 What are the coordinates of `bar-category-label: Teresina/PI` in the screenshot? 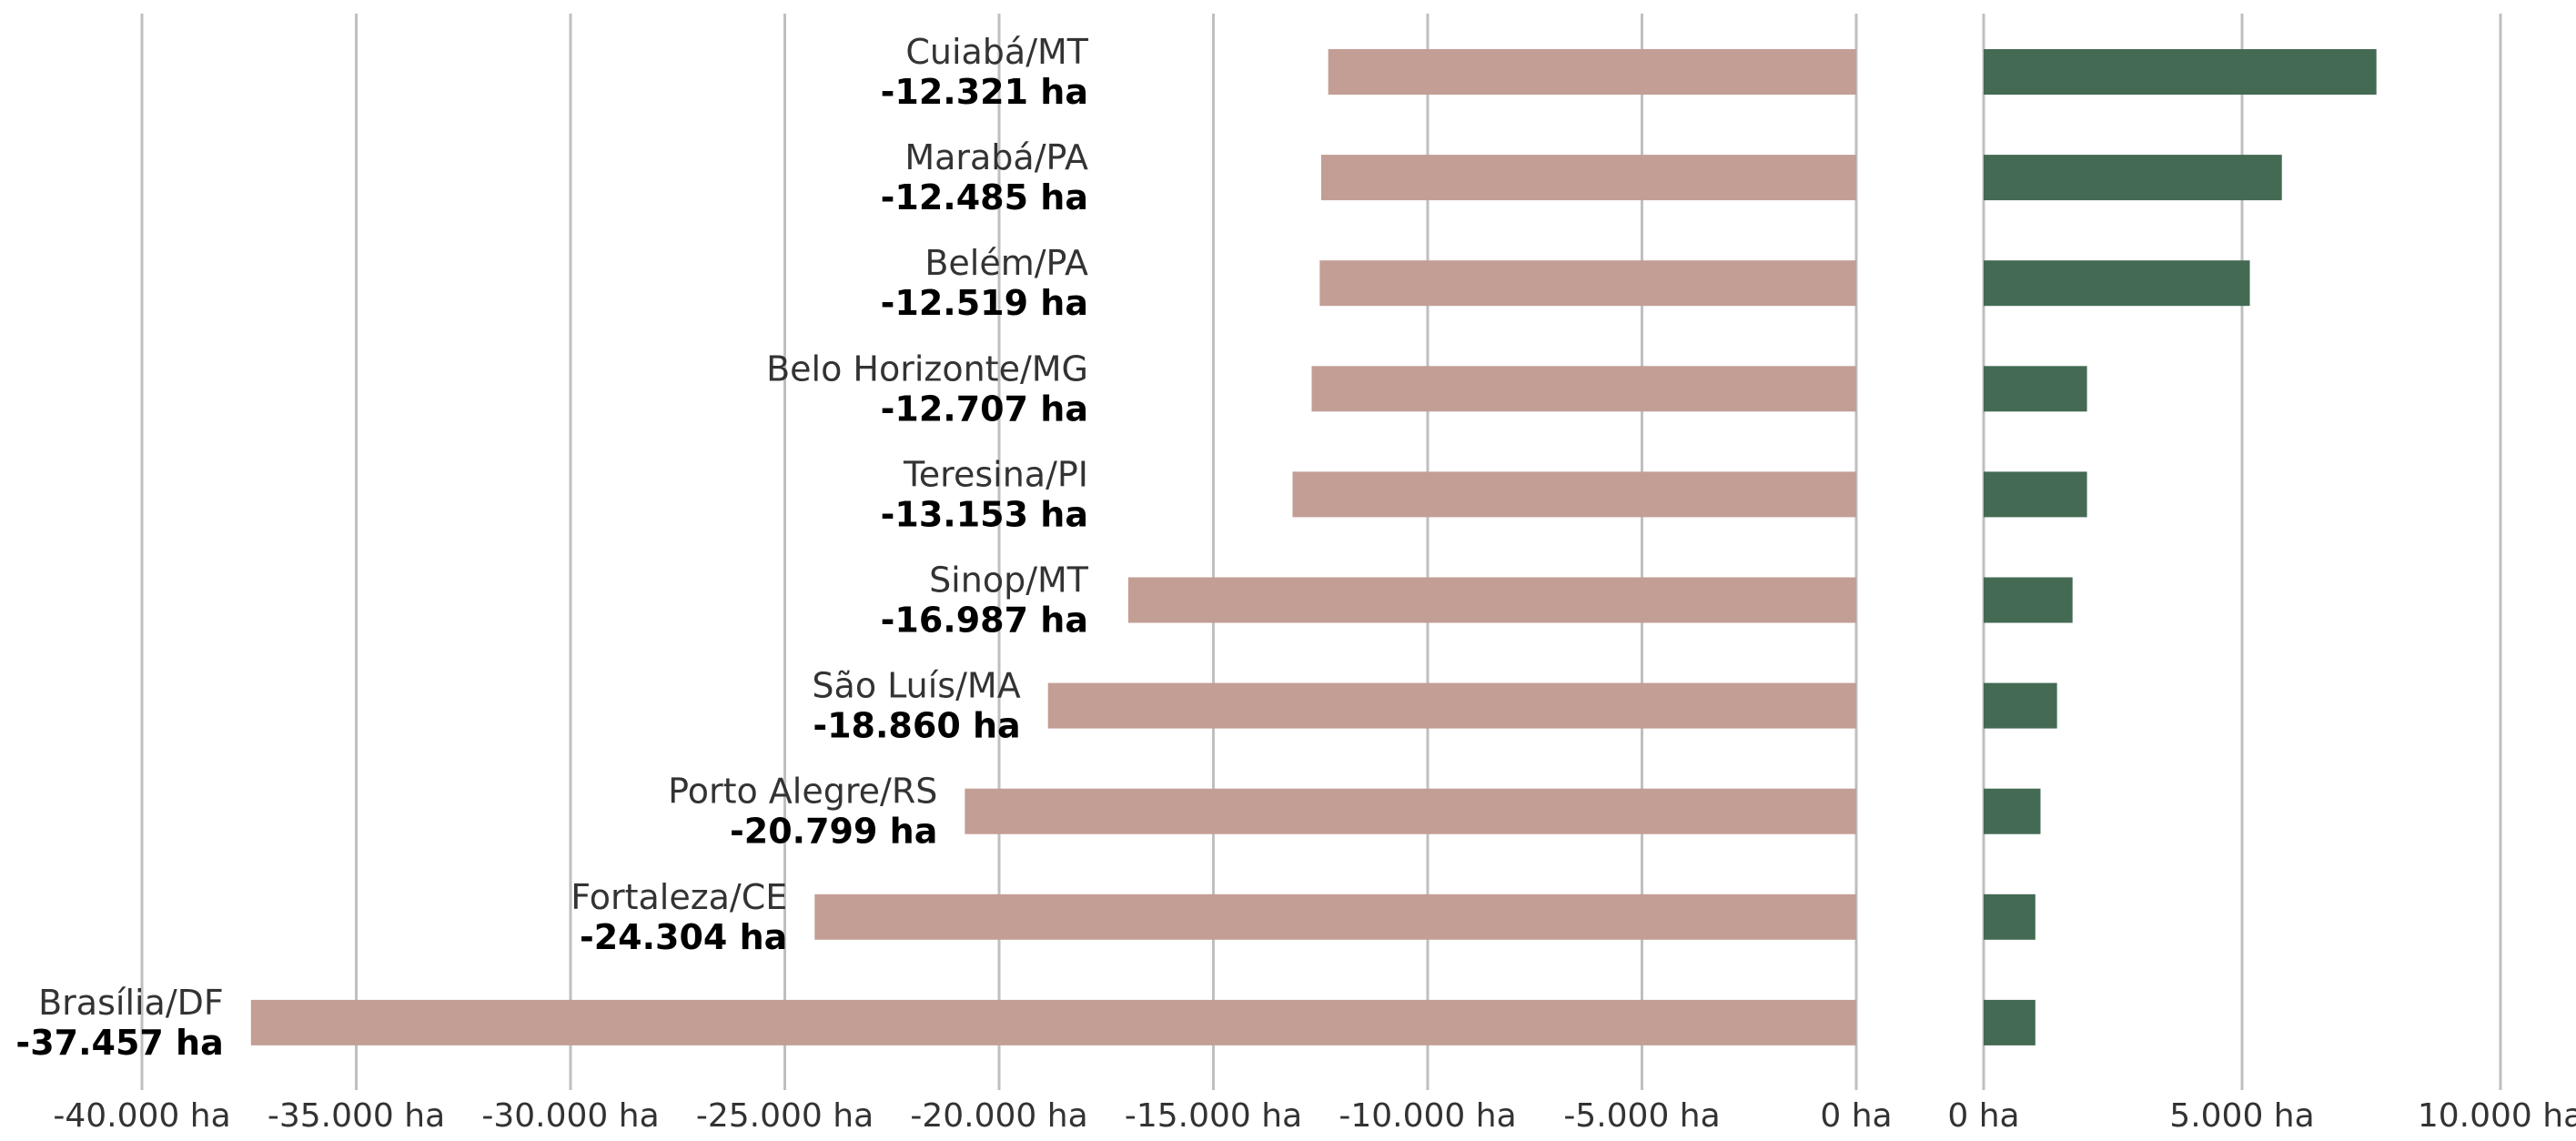 It's located at (996, 474).